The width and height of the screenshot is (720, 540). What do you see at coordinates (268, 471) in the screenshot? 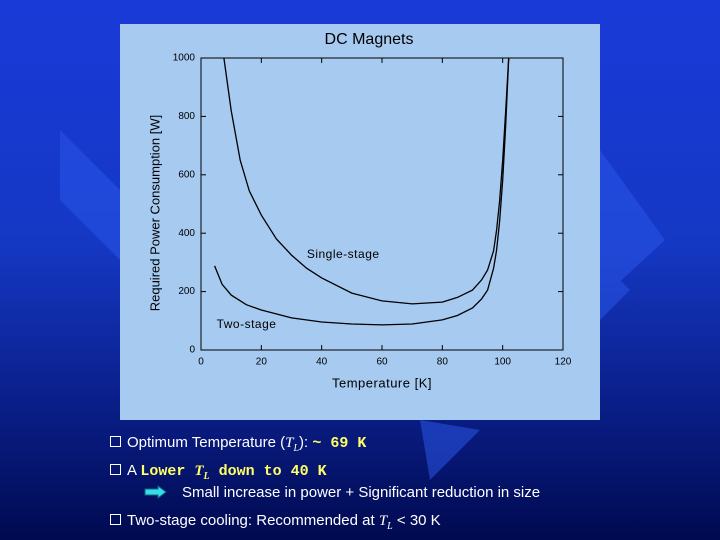
I see `text: down to 40 K` at bounding box center [268, 471].